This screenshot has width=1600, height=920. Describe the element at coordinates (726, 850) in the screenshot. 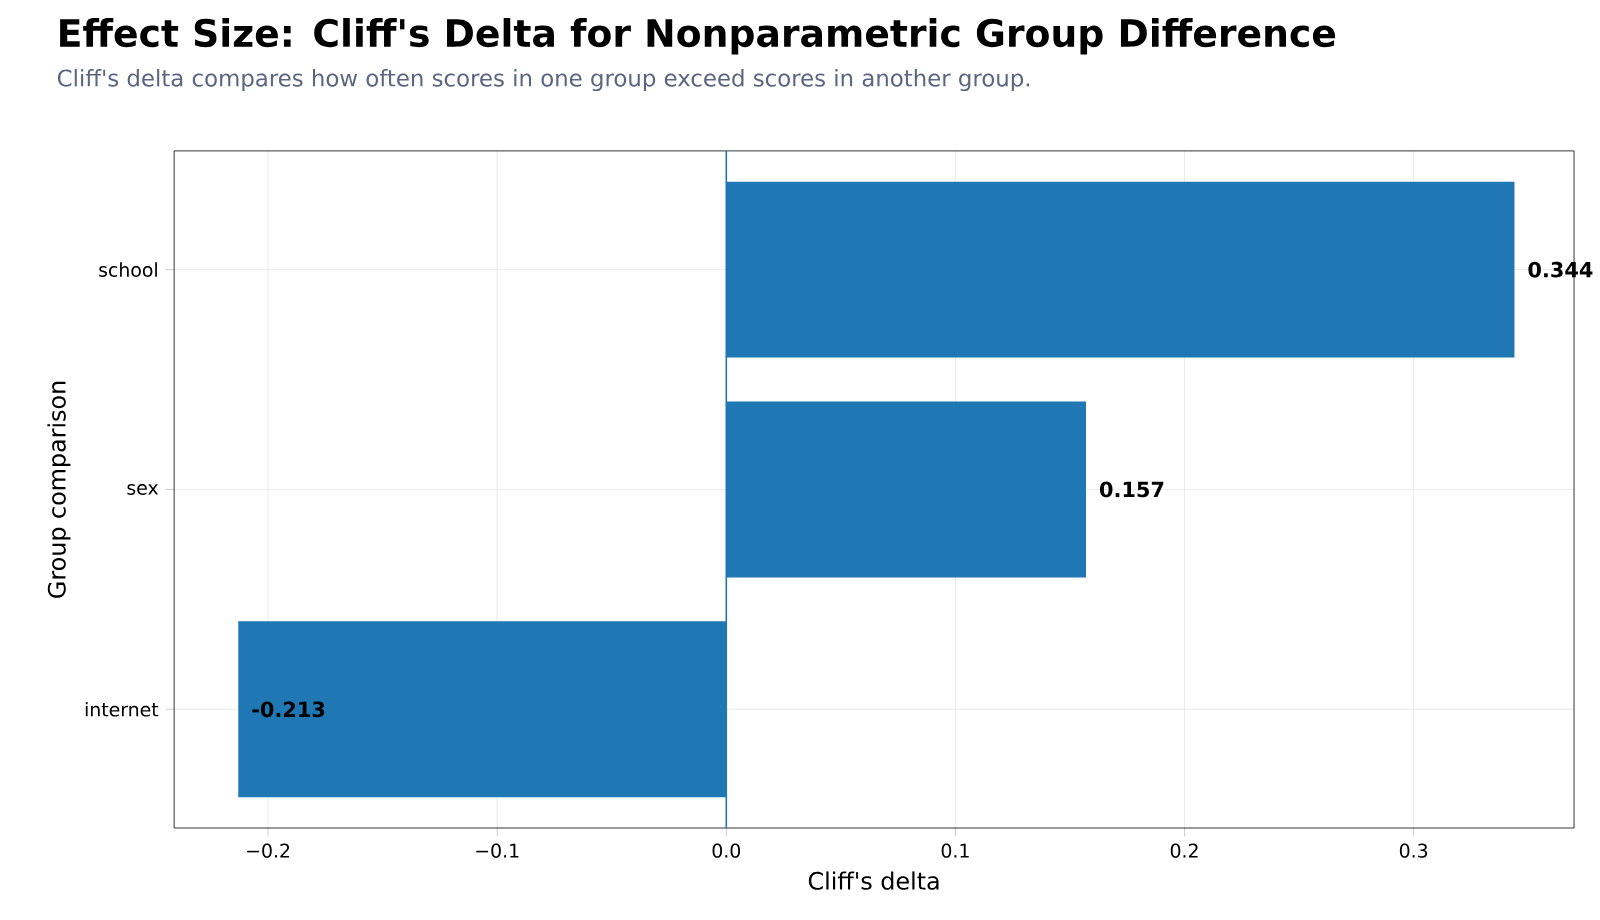

I see `x-tick-label: 0.0` at that location.